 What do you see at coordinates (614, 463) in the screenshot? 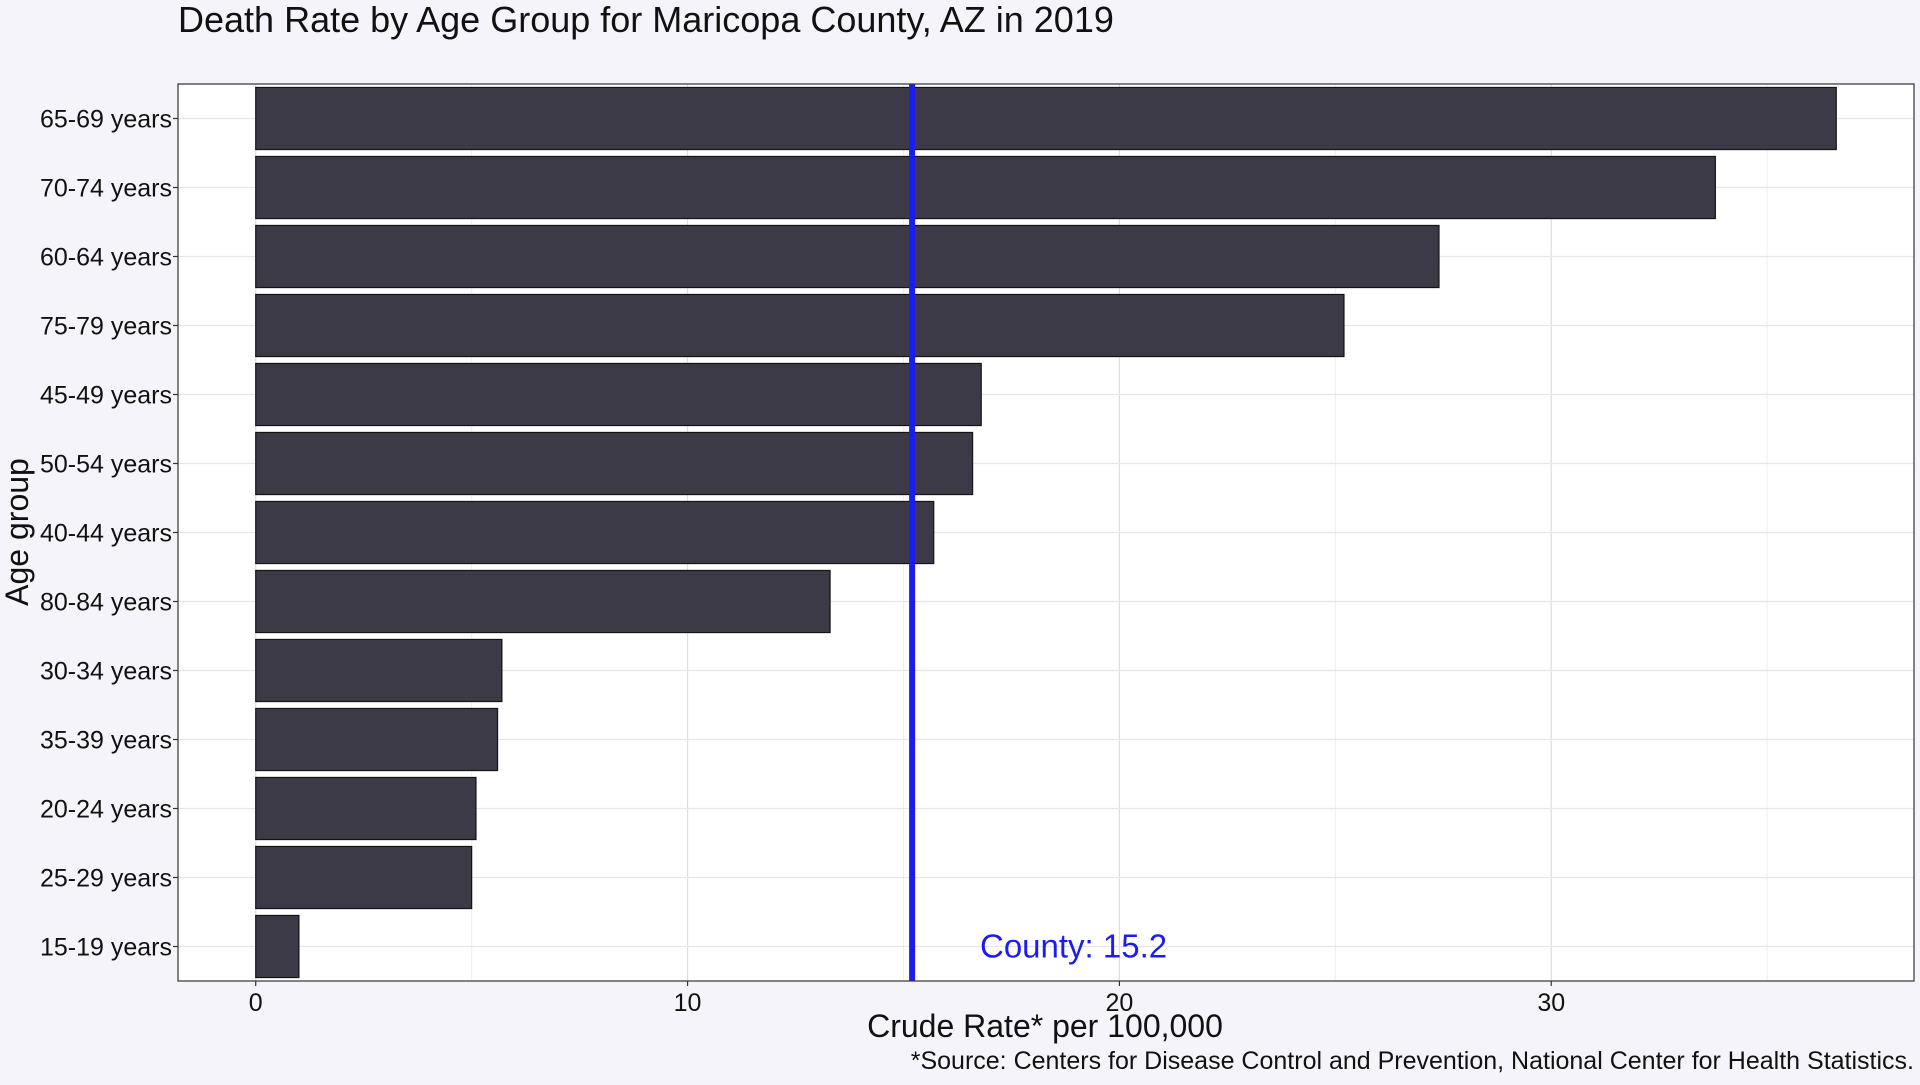
I see `bar-50-54-years` at bounding box center [614, 463].